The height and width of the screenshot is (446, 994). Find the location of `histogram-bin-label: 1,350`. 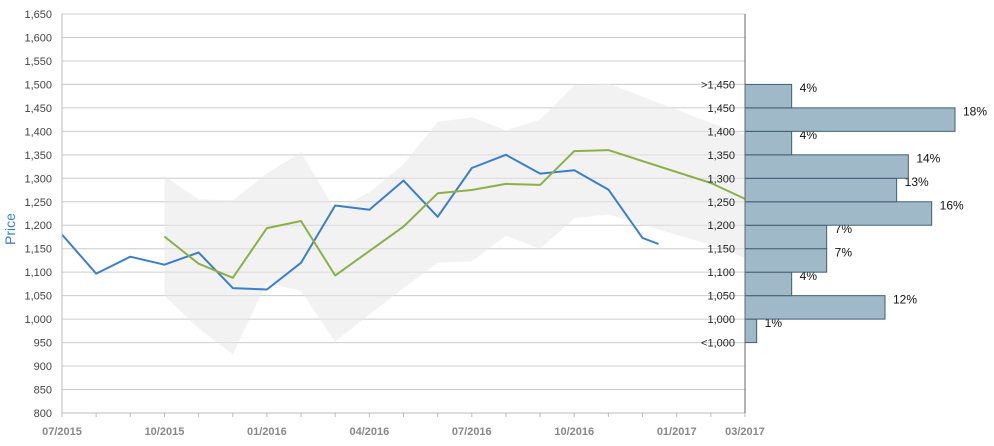

histogram-bin-label: 1,350 is located at coordinates (721, 156).